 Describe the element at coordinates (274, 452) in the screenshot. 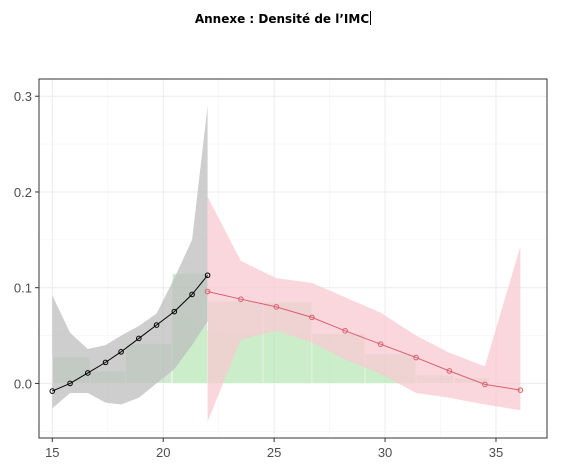

I see `x-tick-label: 25` at that location.